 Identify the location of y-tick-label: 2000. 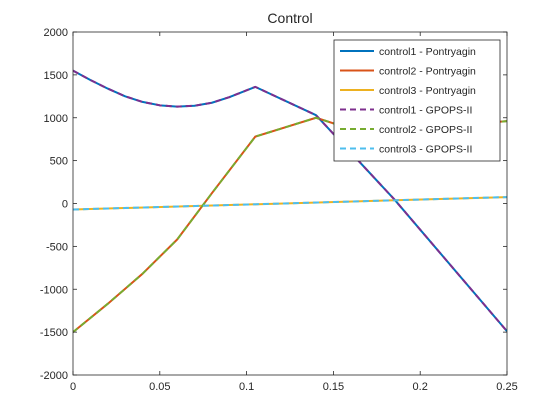
(56, 33).